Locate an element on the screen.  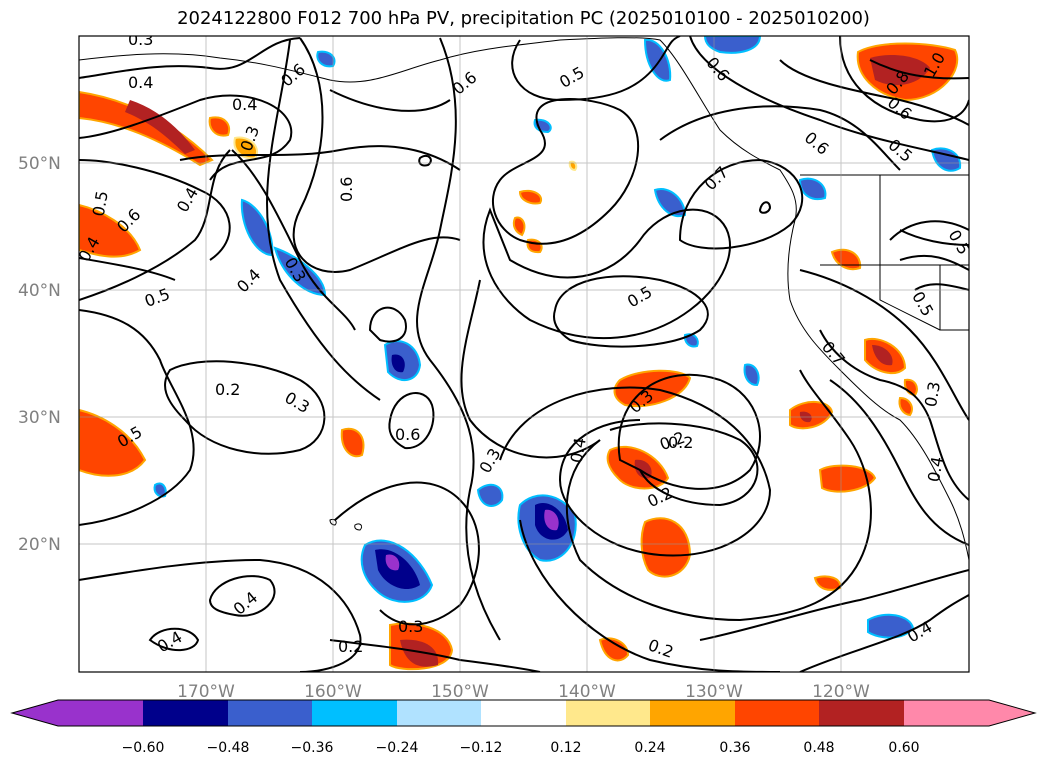
colorbar-tick-label: −0.12 is located at coordinates (481, 748).